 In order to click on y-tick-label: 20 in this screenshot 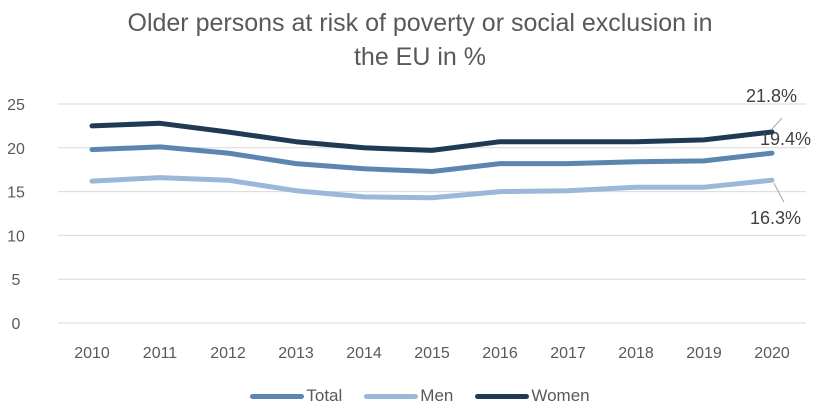, I will do `click(16, 149)`.